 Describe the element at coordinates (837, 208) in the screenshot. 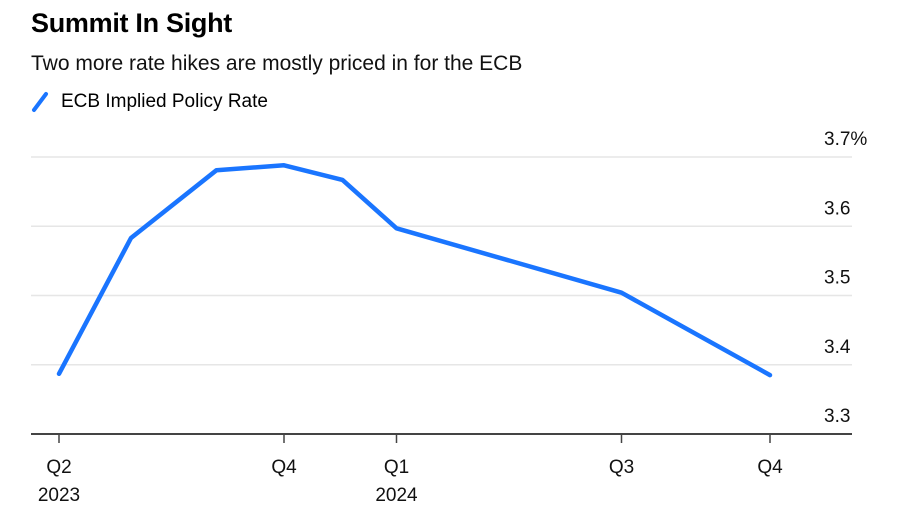

I see `y-tick-label: 3.6` at that location.